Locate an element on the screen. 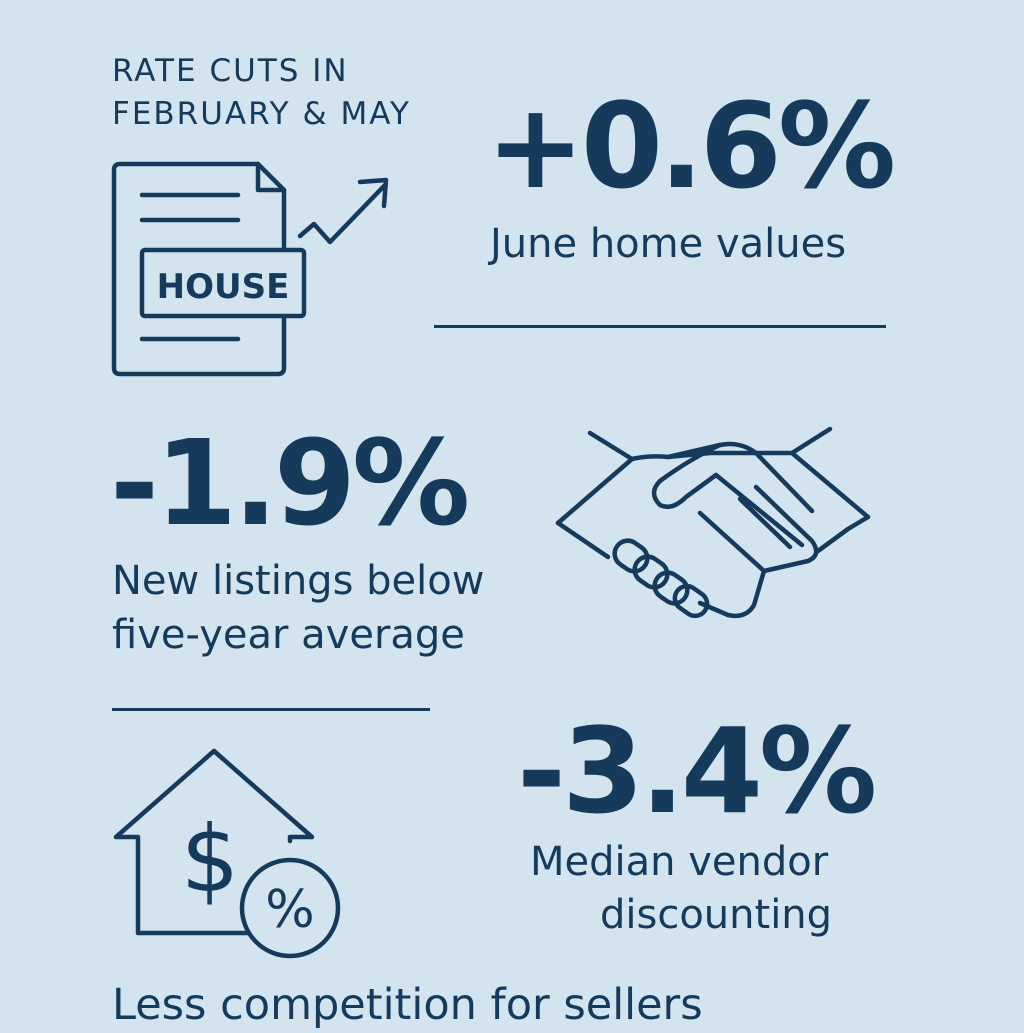 Image resolution: width=1024 pixels, height=1033 pixels. stat-value-home-values: +0.6% is located at coordinates (691, 146).